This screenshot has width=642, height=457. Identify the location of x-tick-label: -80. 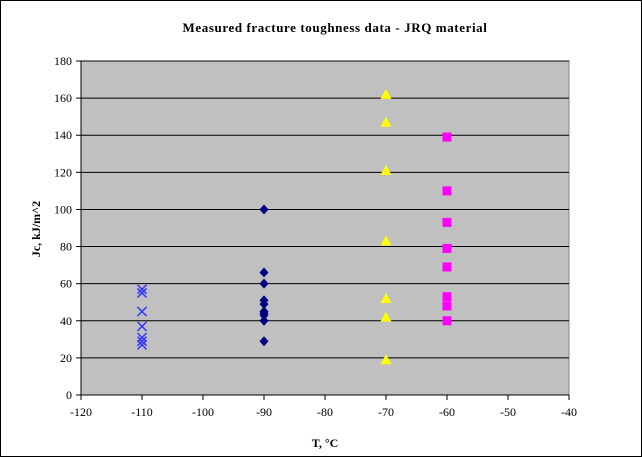
(325, 412).